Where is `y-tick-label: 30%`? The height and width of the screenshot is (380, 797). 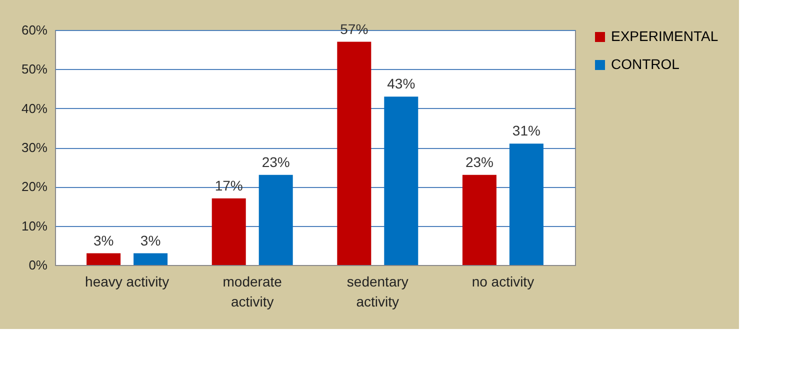
y-tick-label: 30% is located at coordinates (34, 147).